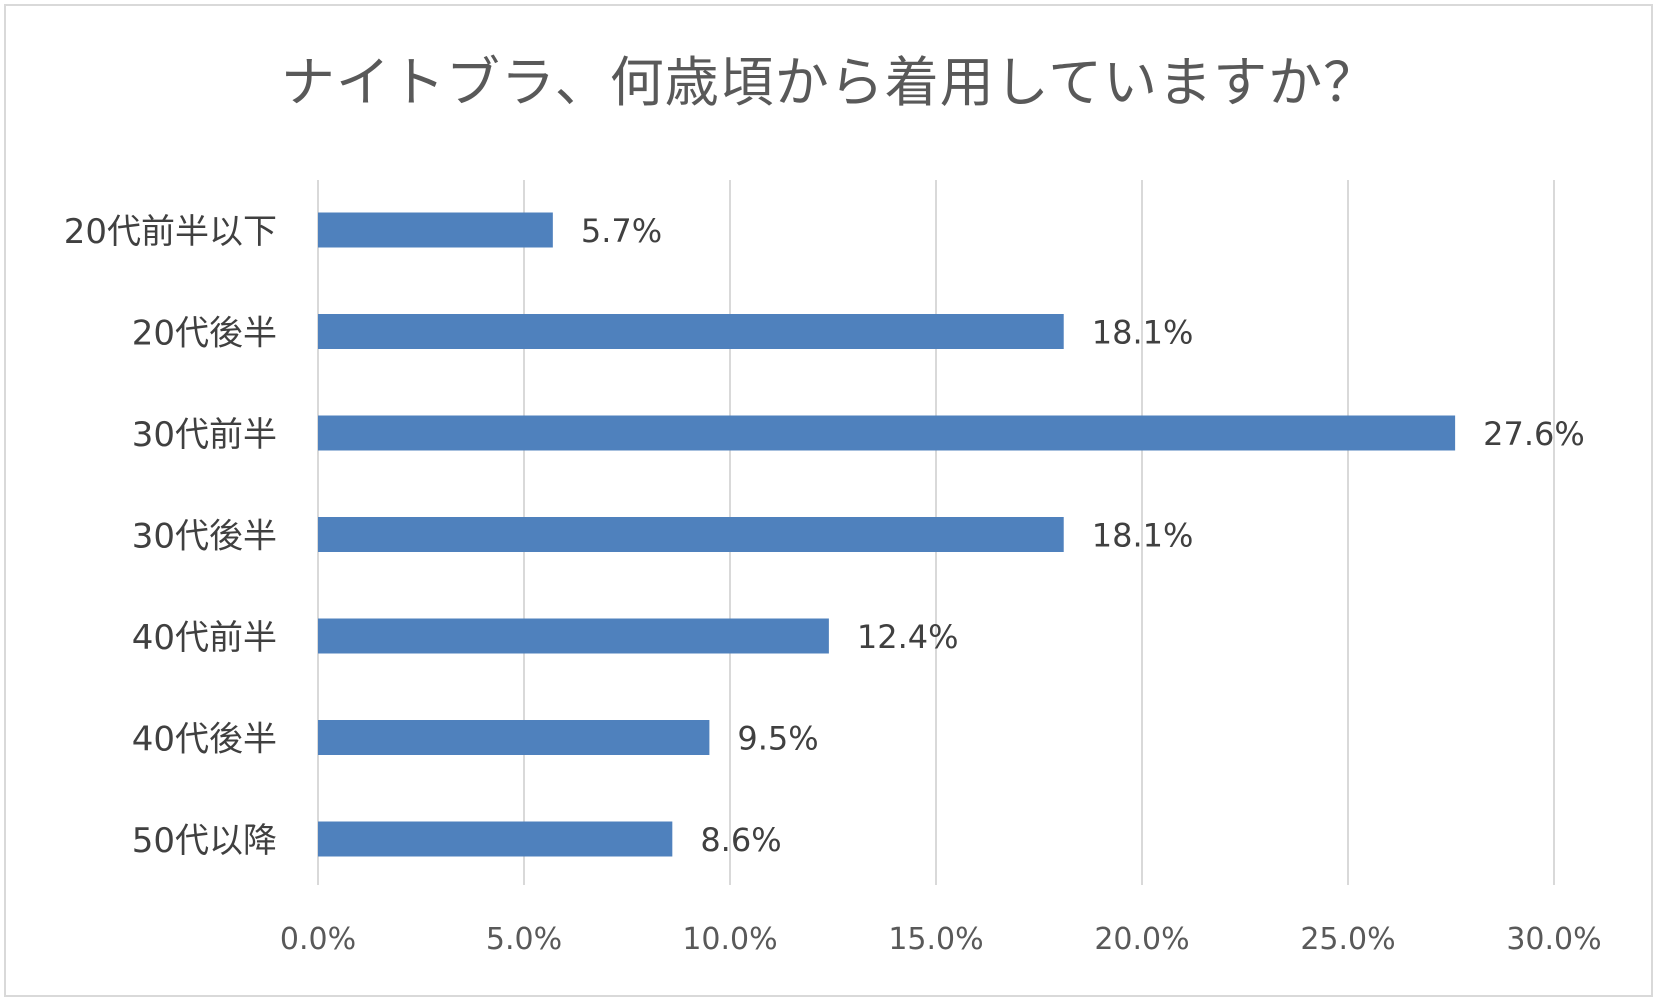 This screenshot has height=1003, width=1659. I want to click on x-tick-label: 5.0%, so click(524, 939).